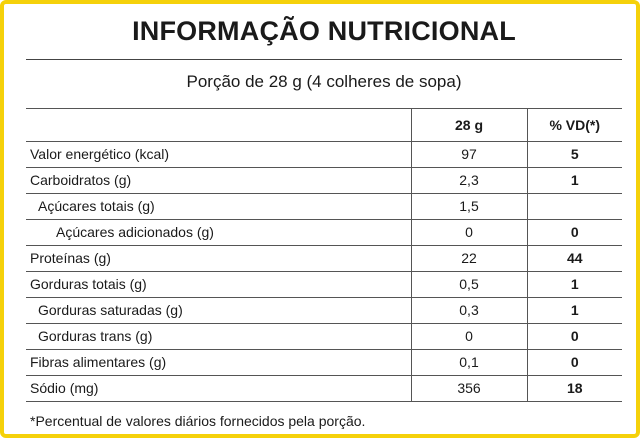  What do you see at coordinates (219, 180) in the screenshot?
I see `nutrient-name: Carboidratos (g)` at bounding box center [219, 180].